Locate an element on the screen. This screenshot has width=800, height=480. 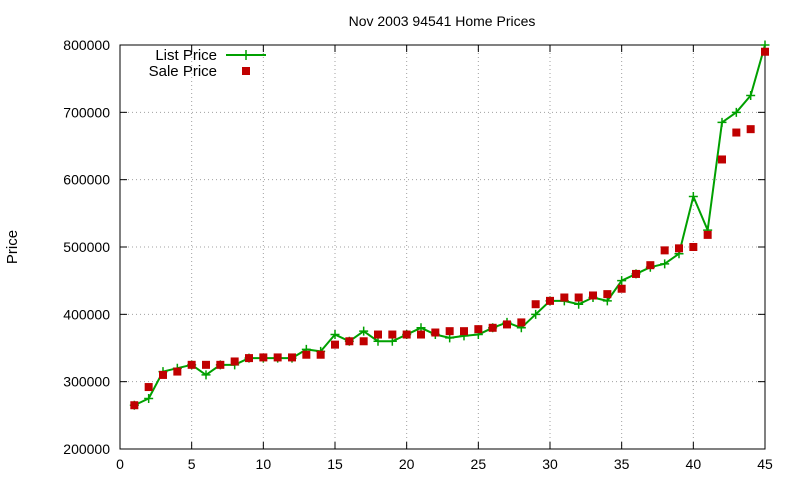
y-tick-label: 800000 is located at coordinates (86, 45).